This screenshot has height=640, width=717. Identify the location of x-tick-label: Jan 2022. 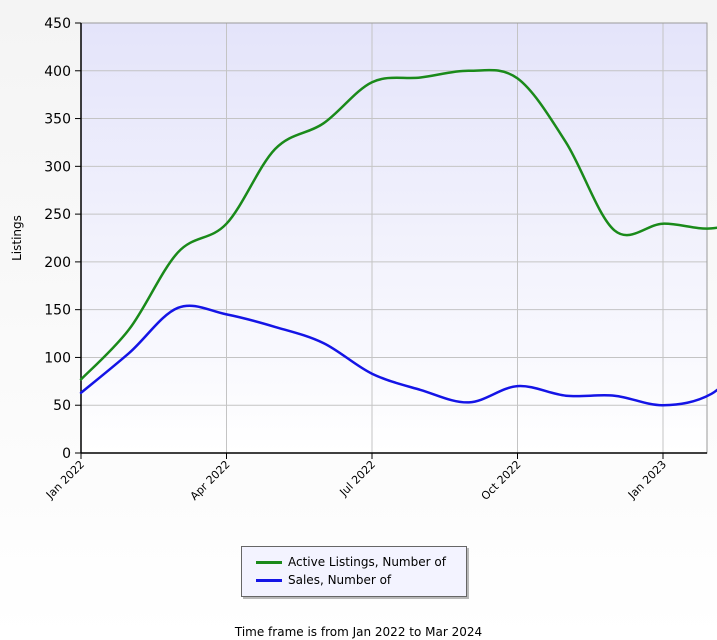
(65, 480).